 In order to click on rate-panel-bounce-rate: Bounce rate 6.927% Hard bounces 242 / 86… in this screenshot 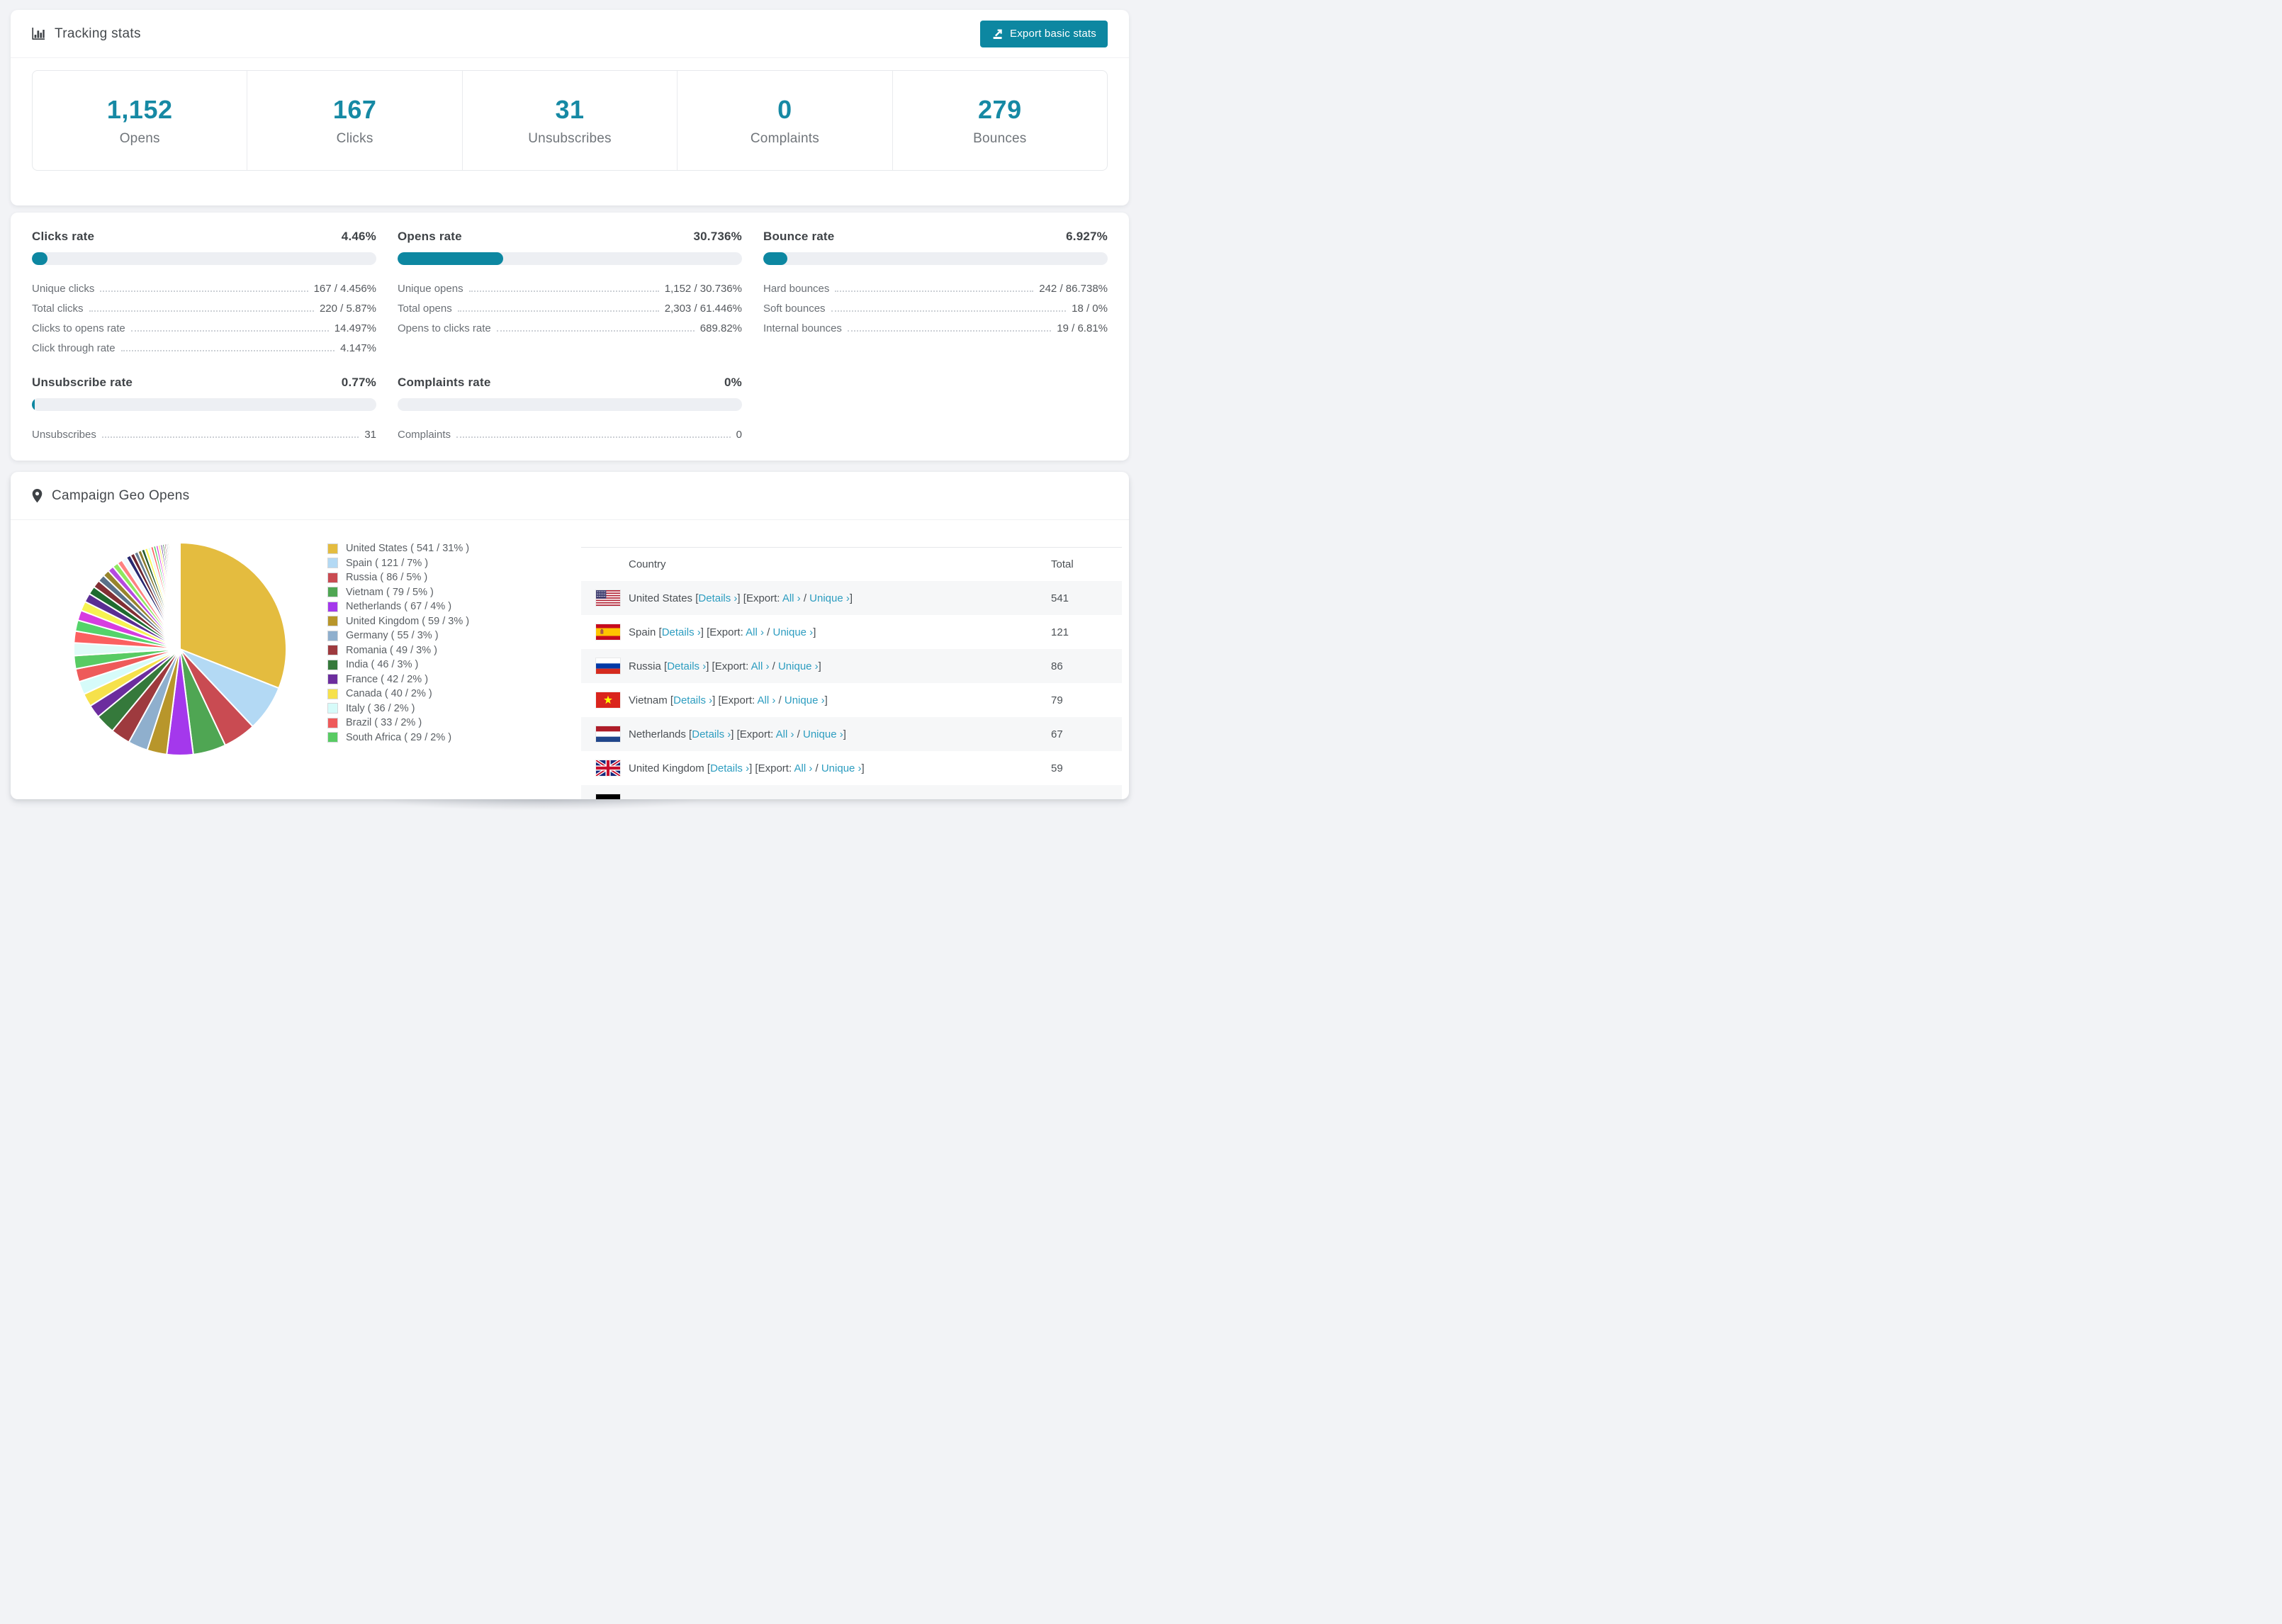, I will do `click(935, 292)`.